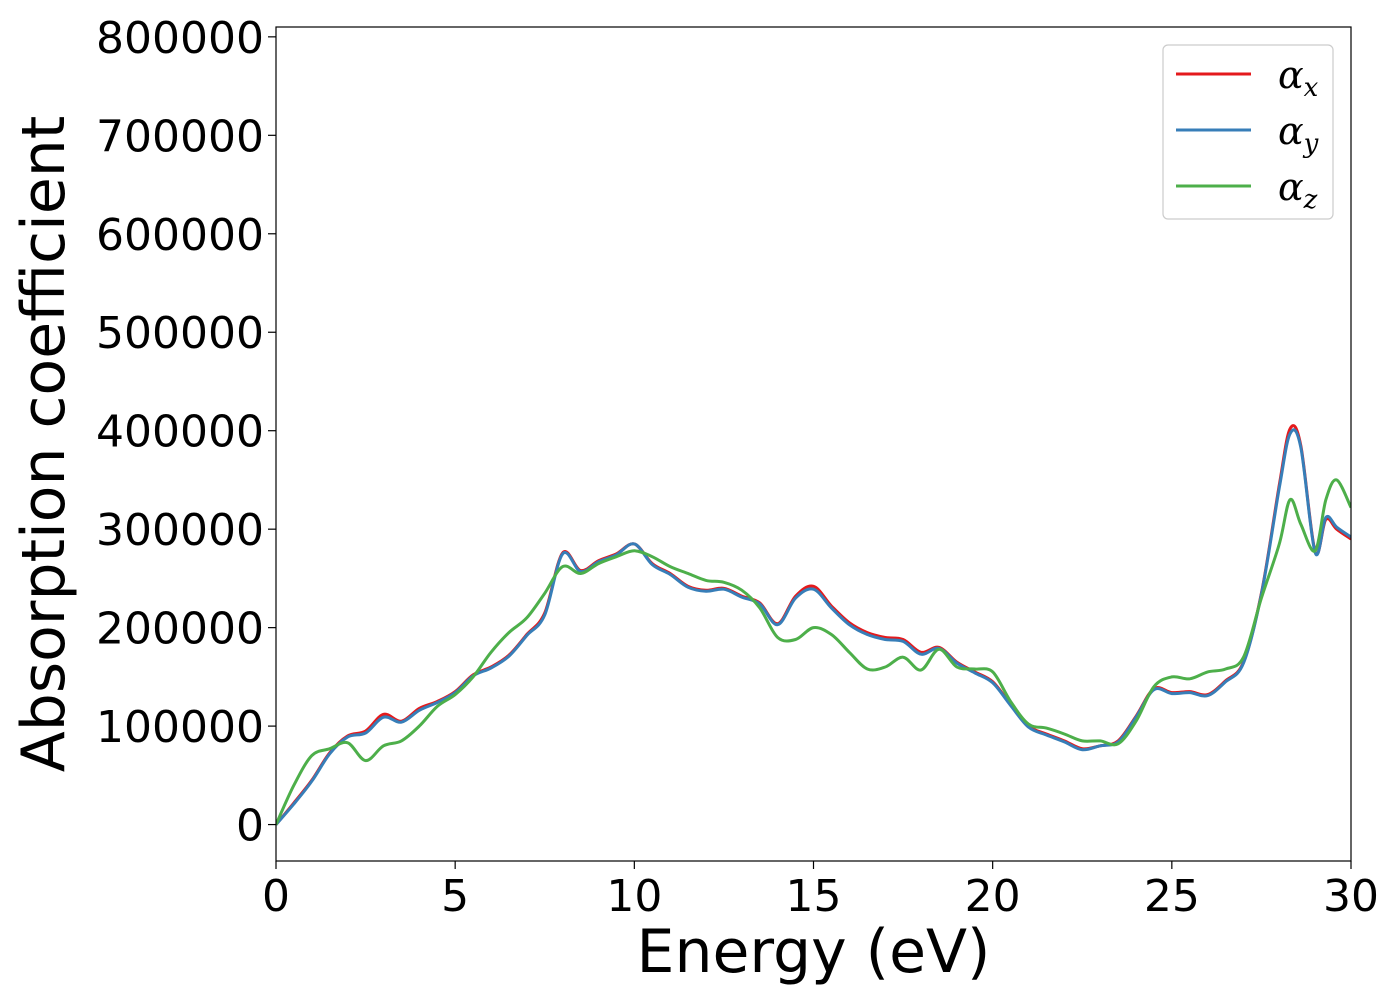  I want to click on y-tick-label: 200000, so click(180, 629).